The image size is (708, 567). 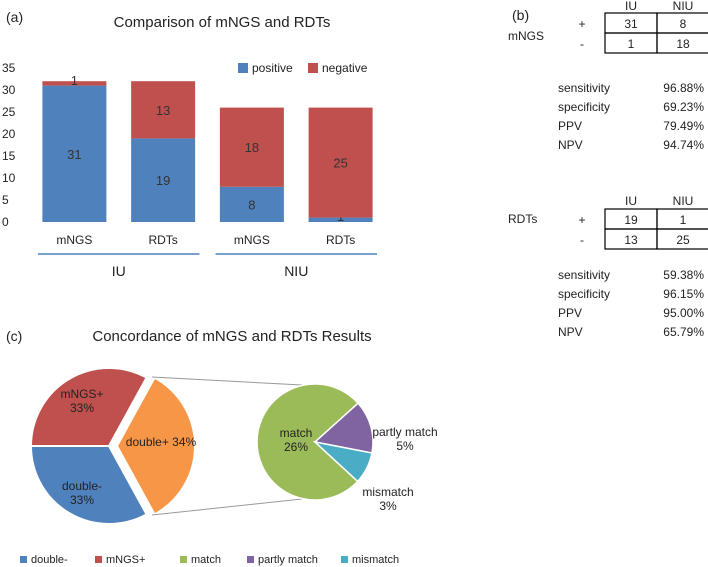 I want to click on metric-value: 79.49%, so click(x=683, y=126).